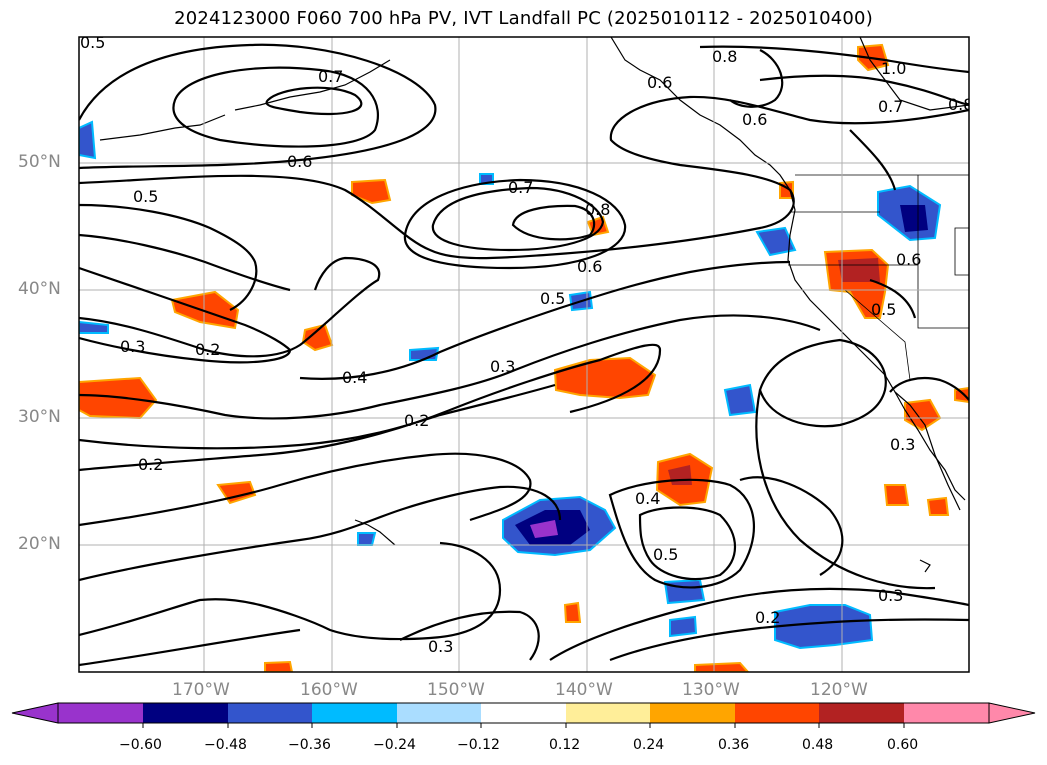 Image resolution: width=1047 pixels, height=765 pixels. Describe the element at coordinates (1012, 713) in the screenshot. I see `colorbar-arrow-high` at that location.